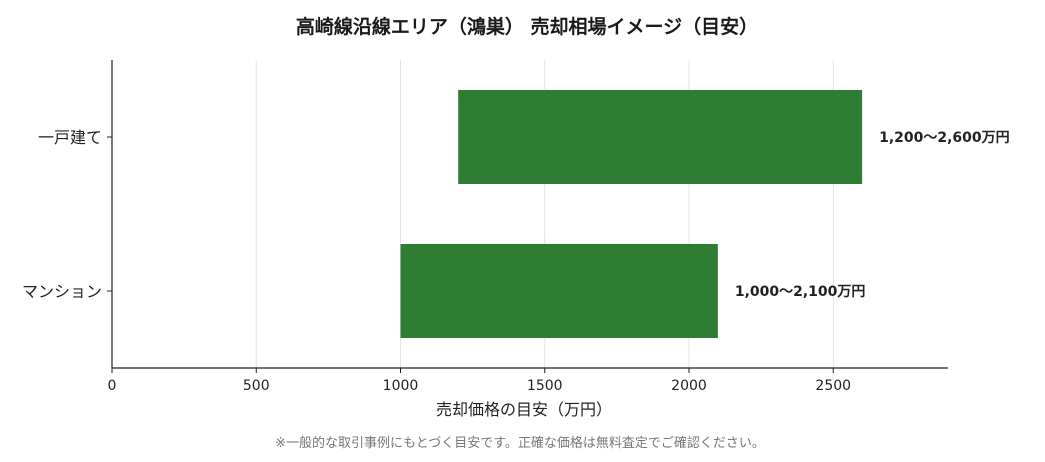 This screenshot has height=462, width=1045. What do you see at coordinates (256, 386) in the screenshot?
I see `x-tick-label: 500` at bounding box center [256, 386].